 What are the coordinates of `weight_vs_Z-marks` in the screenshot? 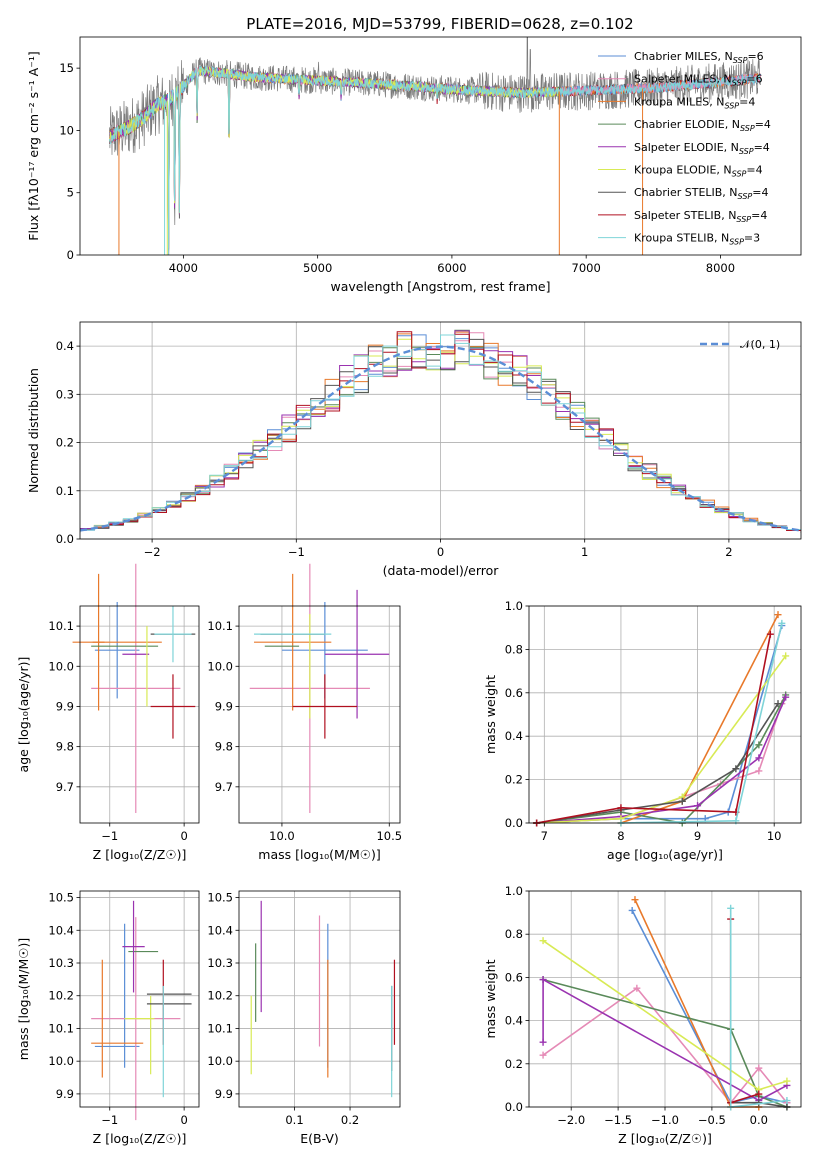 It's located at (665, 1003).